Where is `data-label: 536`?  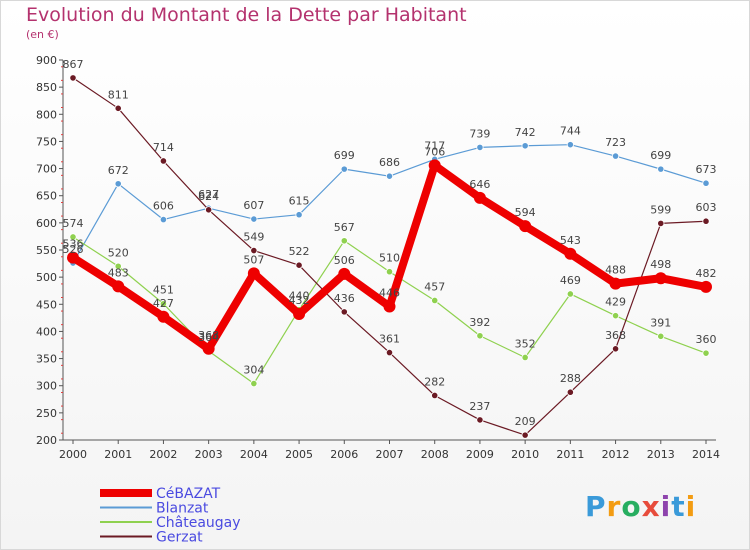 data-label: 536 is located at coordinates (73, 244).